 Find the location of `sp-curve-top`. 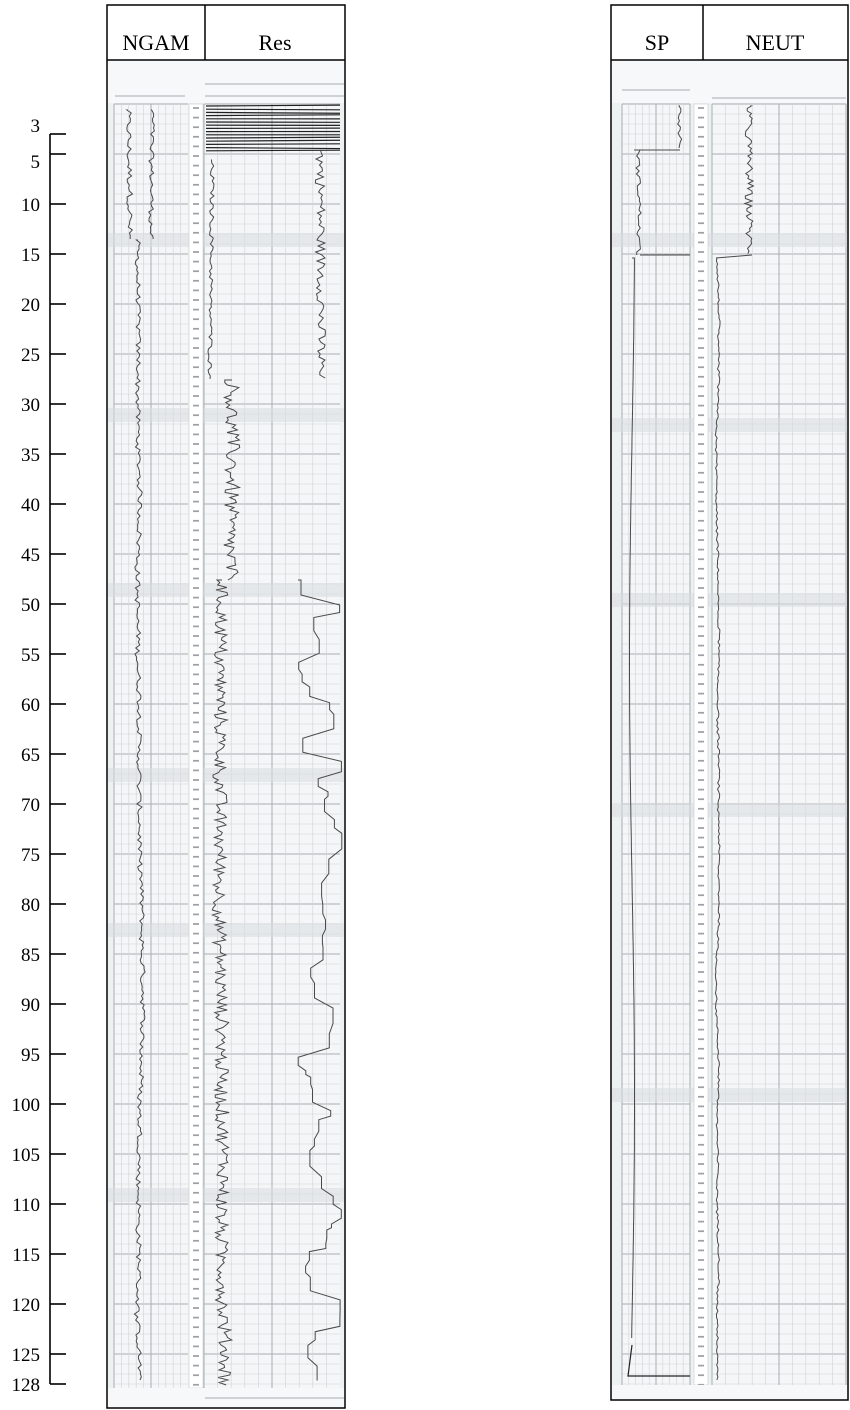

sp-curve-top is located at coordinates (680, 127).